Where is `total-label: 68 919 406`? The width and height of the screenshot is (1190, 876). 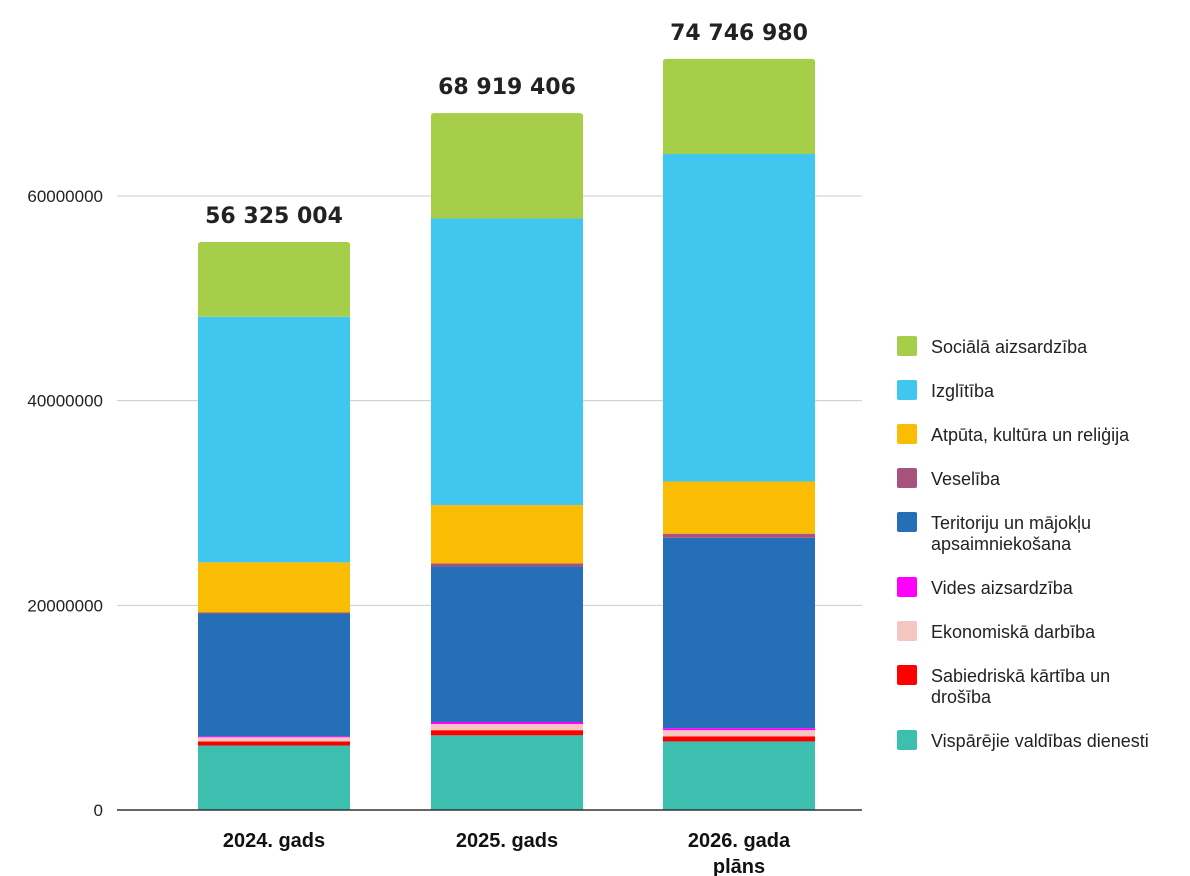 total-label: 68 919 406 is located at coordinates (507, 87).